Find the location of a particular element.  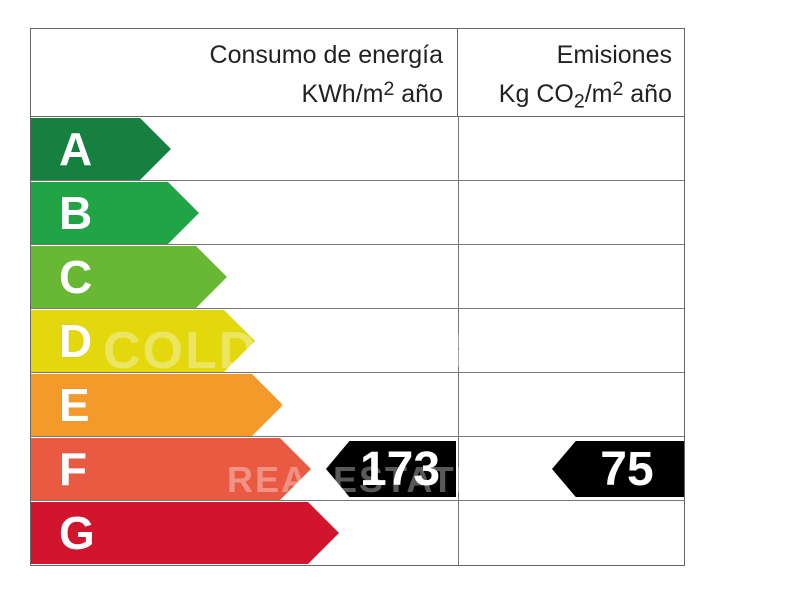

consumo-rating-indicator: 173 is located at coordinates (391, 469).